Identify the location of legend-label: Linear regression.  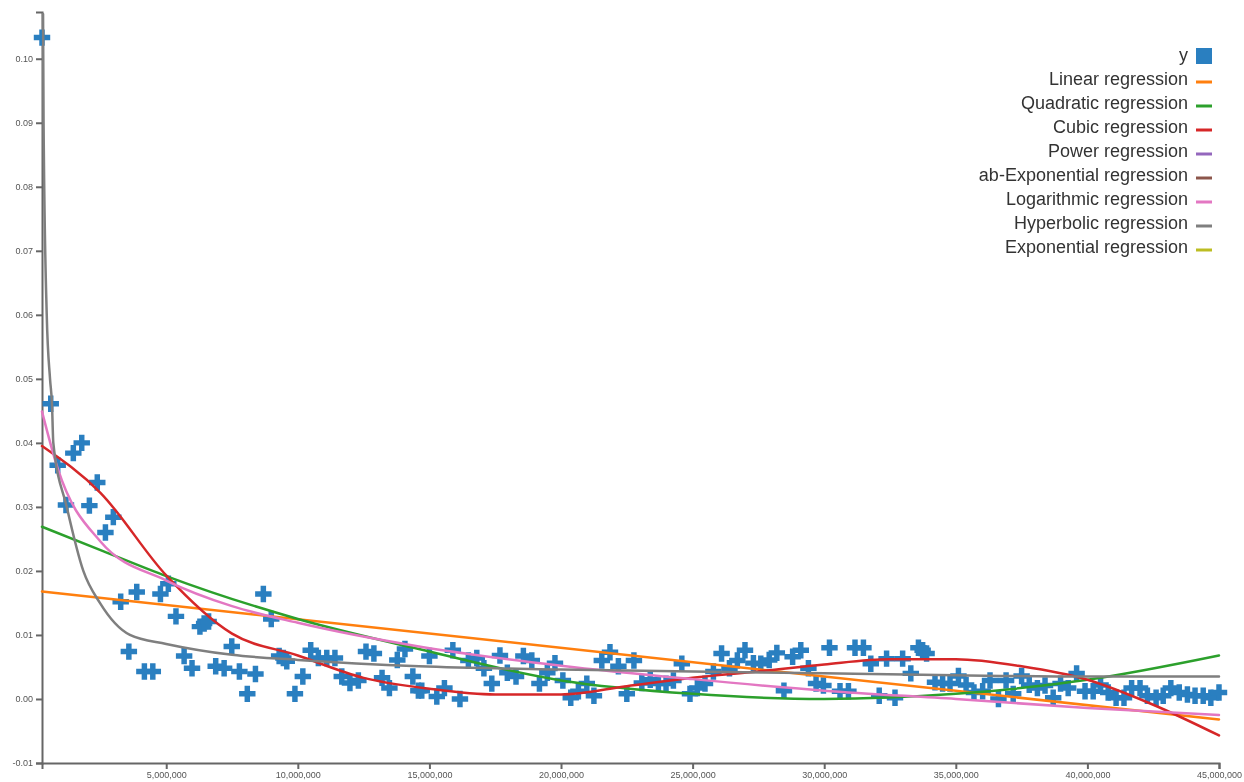
(1118, 78).